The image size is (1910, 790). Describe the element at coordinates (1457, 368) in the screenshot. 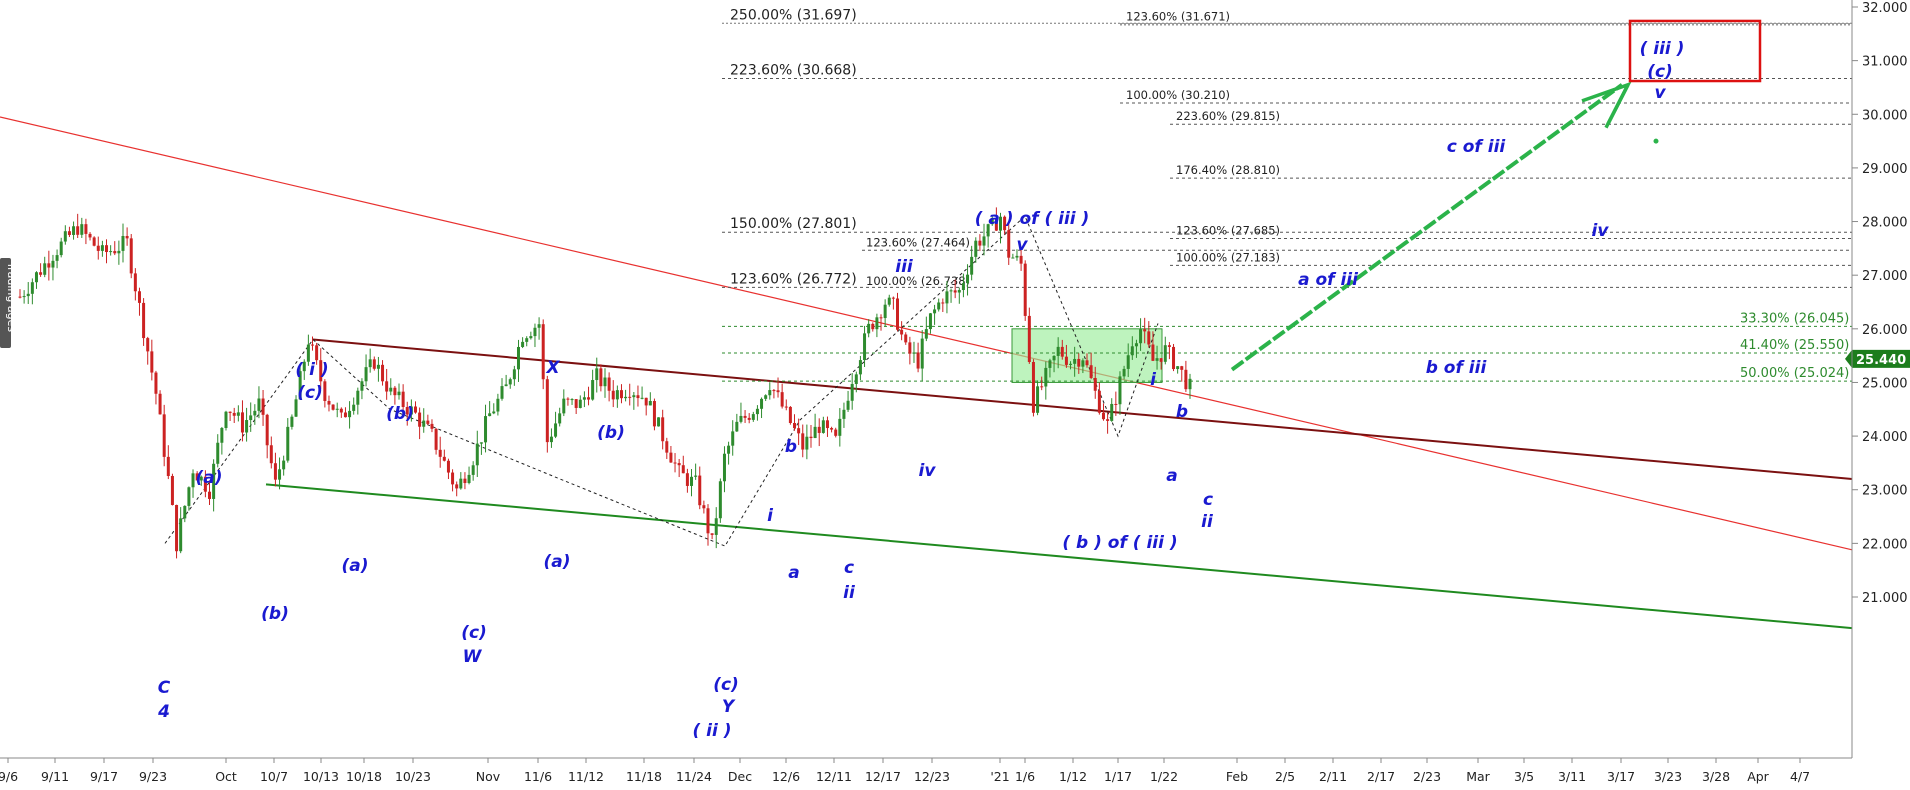

I see `wave-label: b of iii` at that location.